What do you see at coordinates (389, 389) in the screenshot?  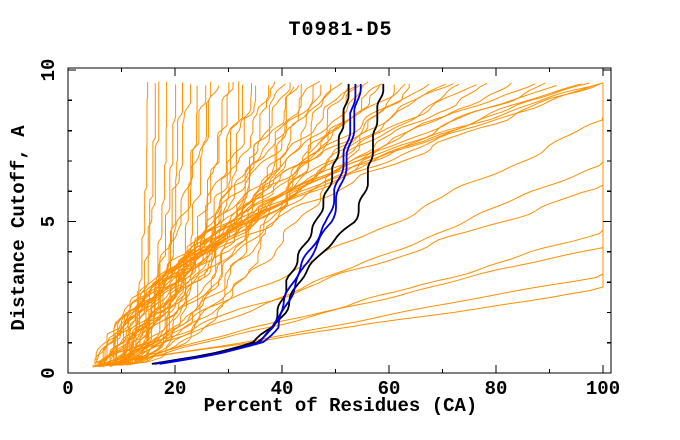 I see `x-tick-label: 60` at bounding box center [389, 389].